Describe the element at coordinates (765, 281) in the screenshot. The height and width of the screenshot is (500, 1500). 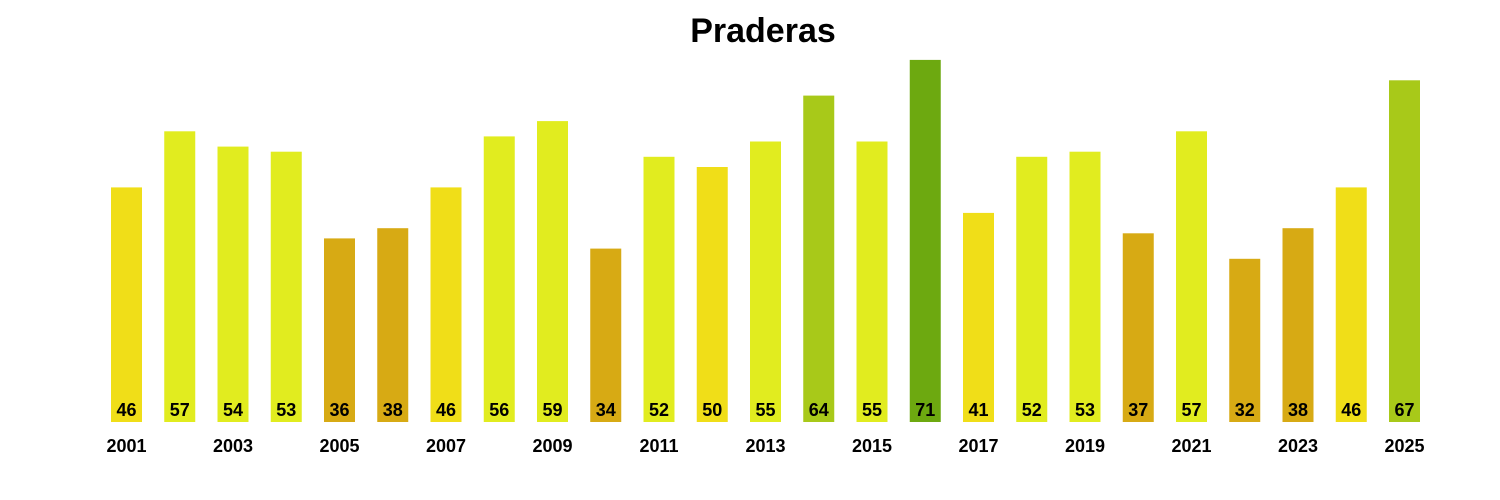
I see `bar-2013` at that location.